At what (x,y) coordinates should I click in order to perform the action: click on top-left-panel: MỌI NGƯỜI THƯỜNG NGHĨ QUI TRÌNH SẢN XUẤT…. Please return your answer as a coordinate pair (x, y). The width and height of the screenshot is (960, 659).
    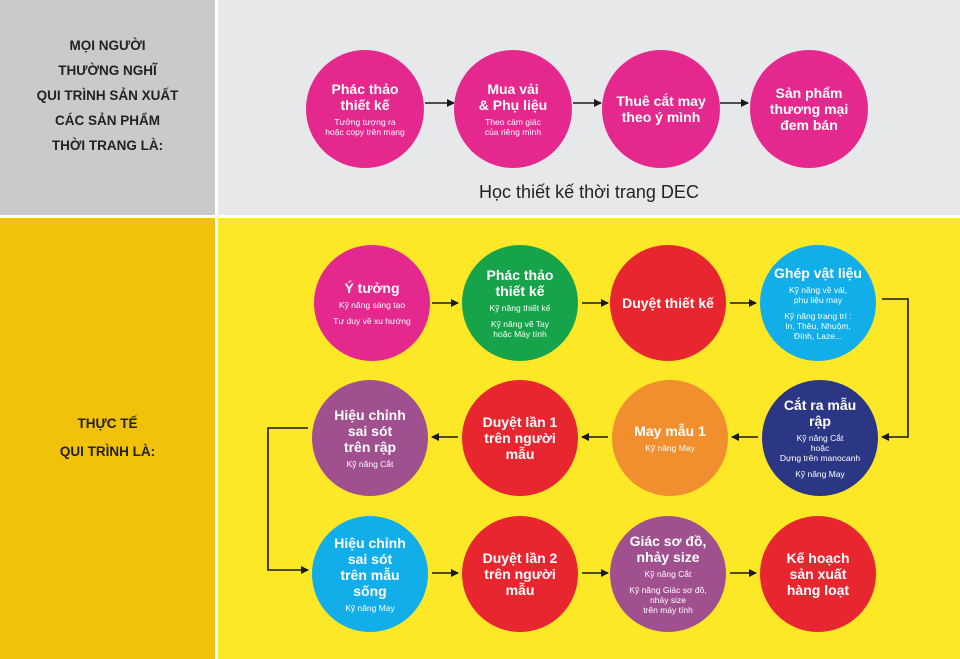
    Looking at the image, I should click on (107, 107).